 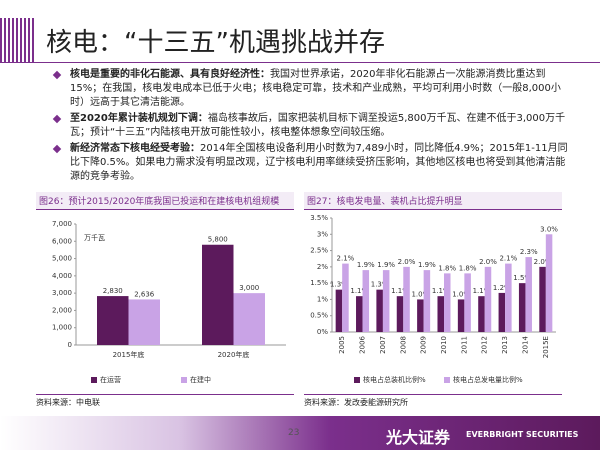 I want to click on value-label: 2,636, so click(x=144, y=294).